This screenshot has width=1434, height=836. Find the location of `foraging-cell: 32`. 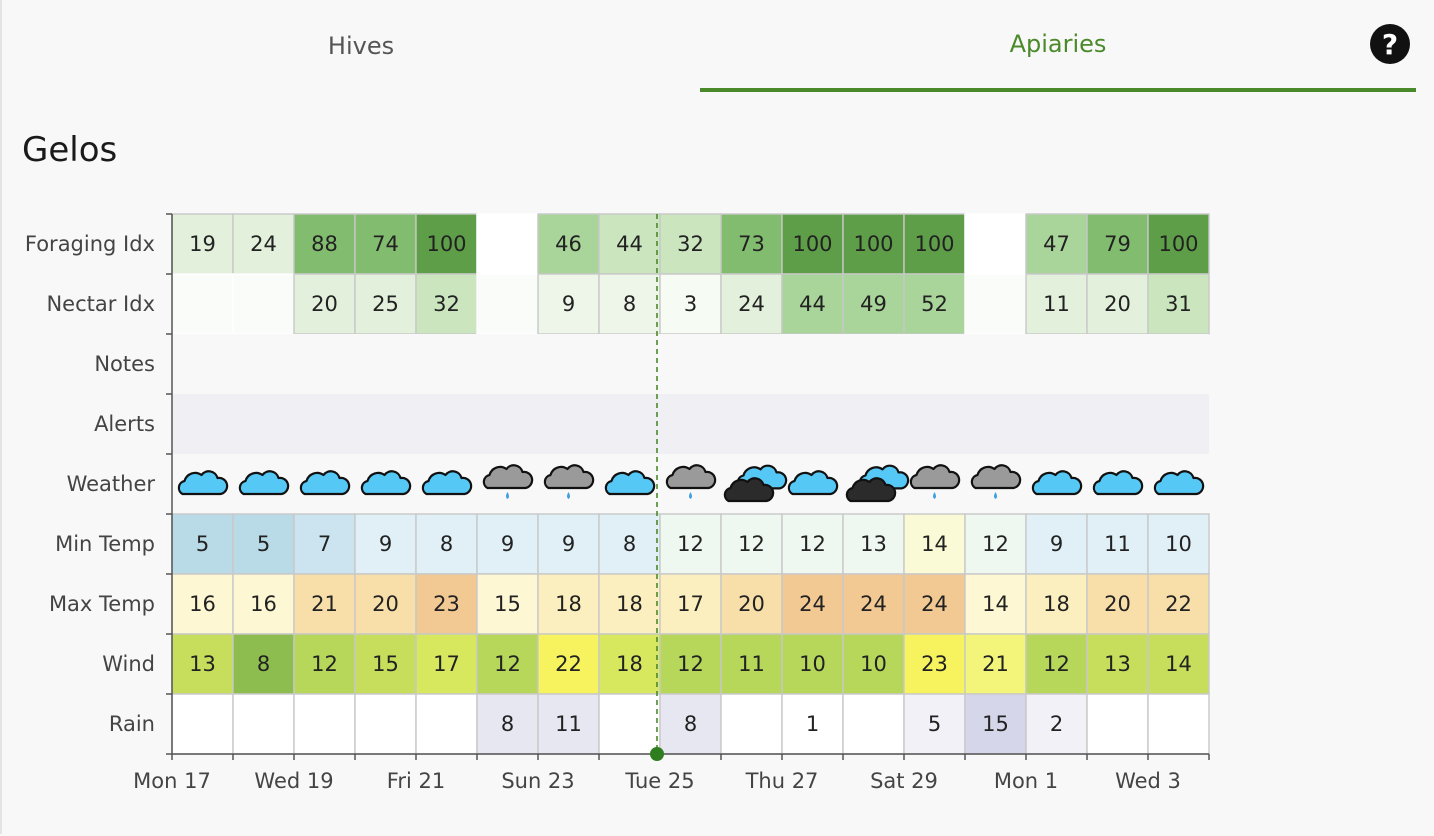

foraging-cell: 32 is located at coordinates (690, 244).